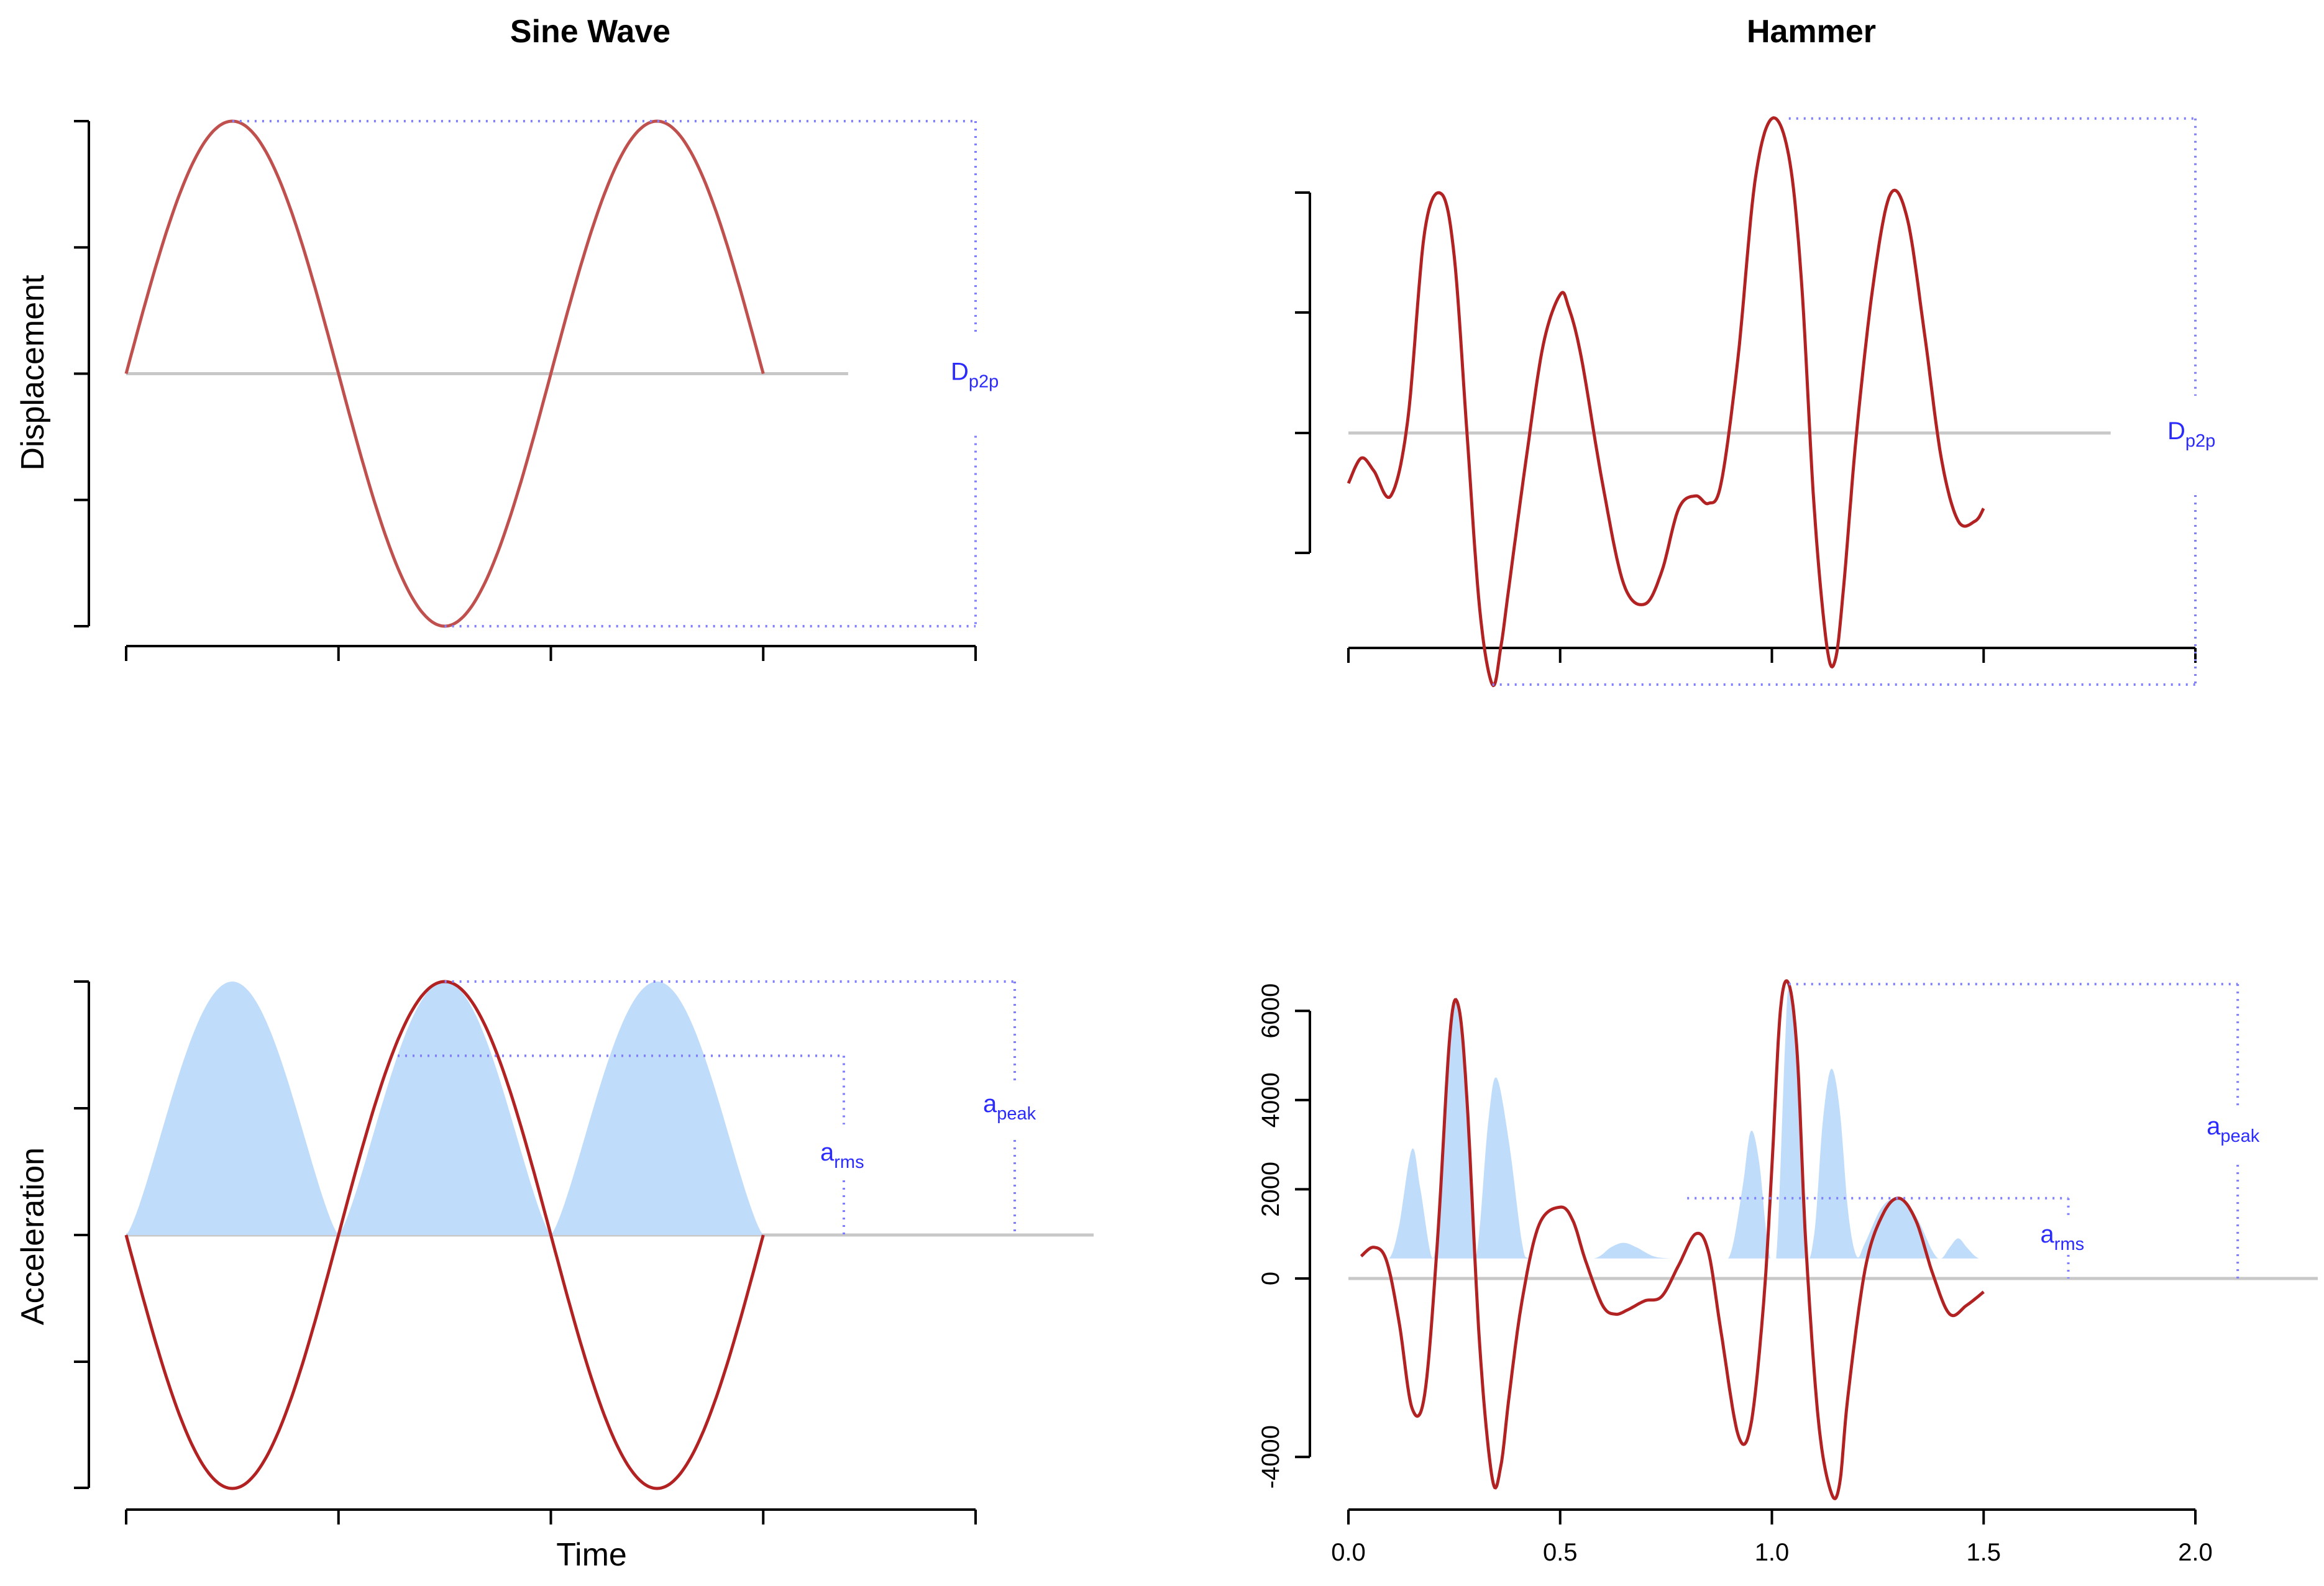 The image size is (2324, 1586). Describe the element at coordinates (33, 1236) in the screenshot. I see `y-axis-label: Acceleration` at that location.